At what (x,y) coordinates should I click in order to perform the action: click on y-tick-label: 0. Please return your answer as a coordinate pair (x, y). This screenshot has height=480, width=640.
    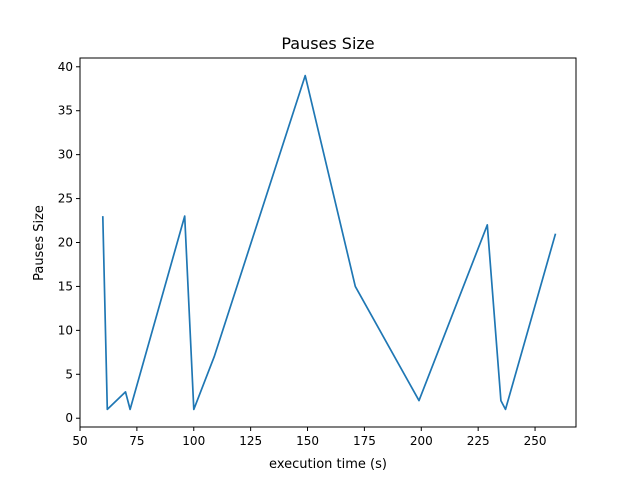
    Looking at the image, I should click on (69, 418).